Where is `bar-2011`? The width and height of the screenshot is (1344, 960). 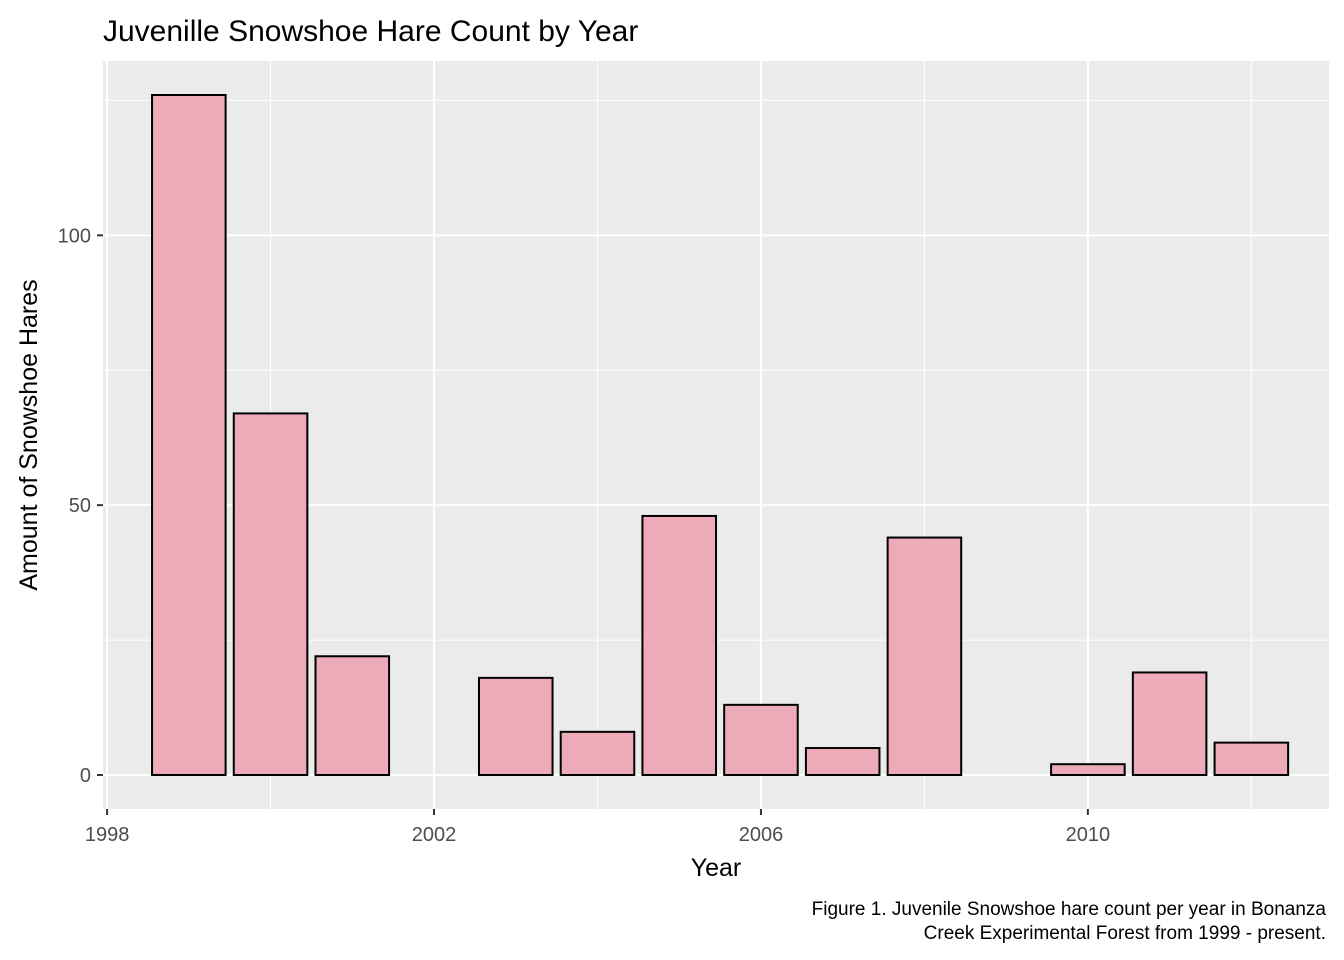
bar-2011 is located at coordinates (1169, 724).